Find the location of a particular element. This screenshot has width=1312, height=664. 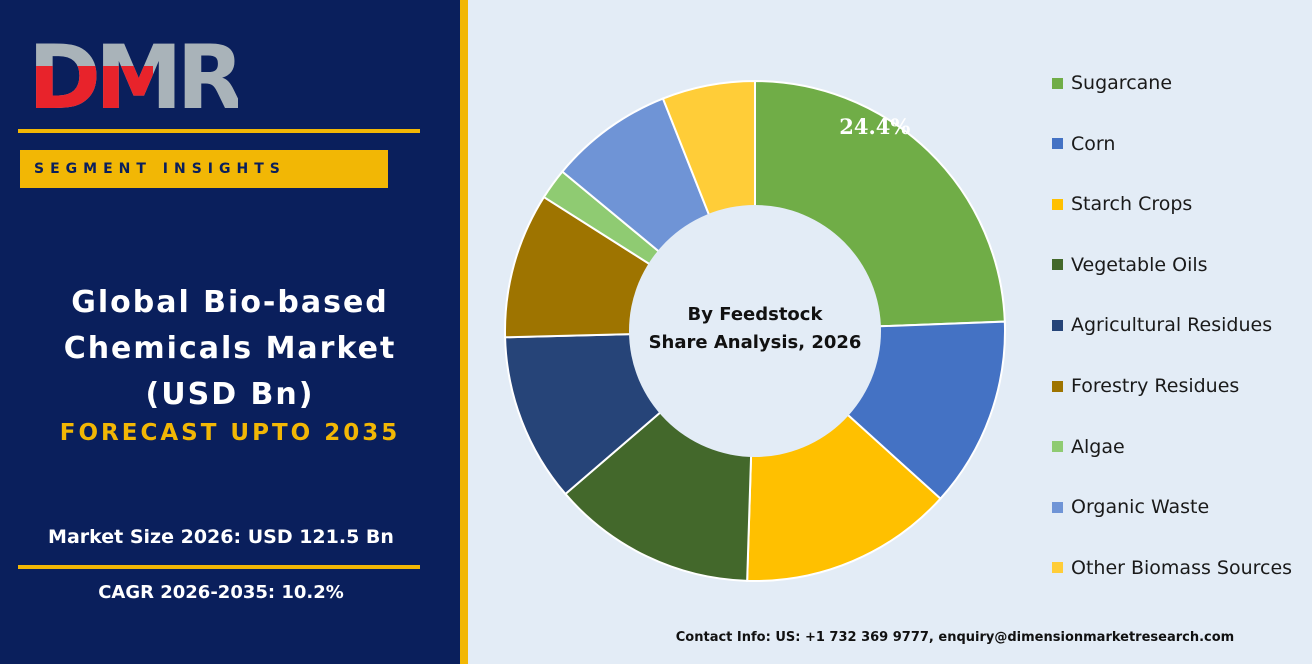

title-line-2: Chemicals Market is located at coordinates (230, 348).